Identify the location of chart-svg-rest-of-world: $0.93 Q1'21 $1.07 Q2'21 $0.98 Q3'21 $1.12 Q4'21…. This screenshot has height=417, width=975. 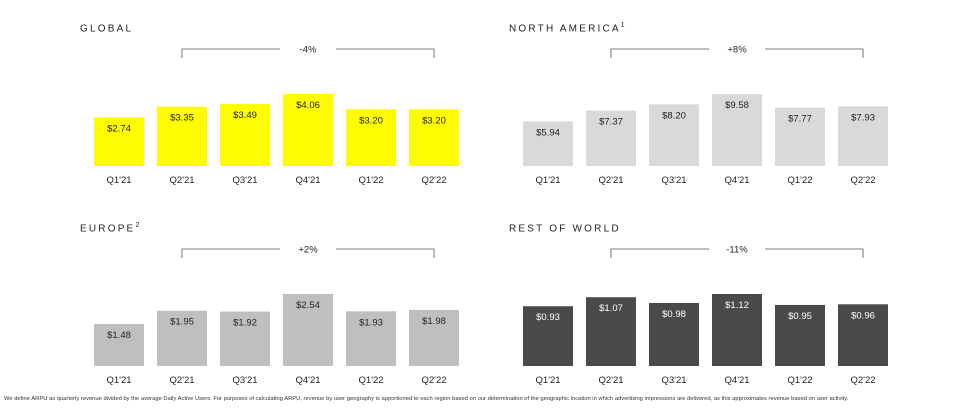
(705, 315).